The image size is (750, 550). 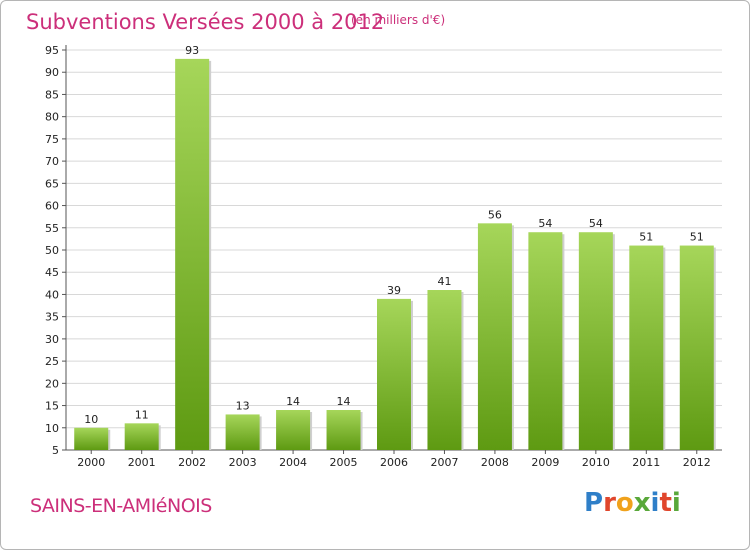 I want to click on data-label: 11, so click(x=142, y=414).